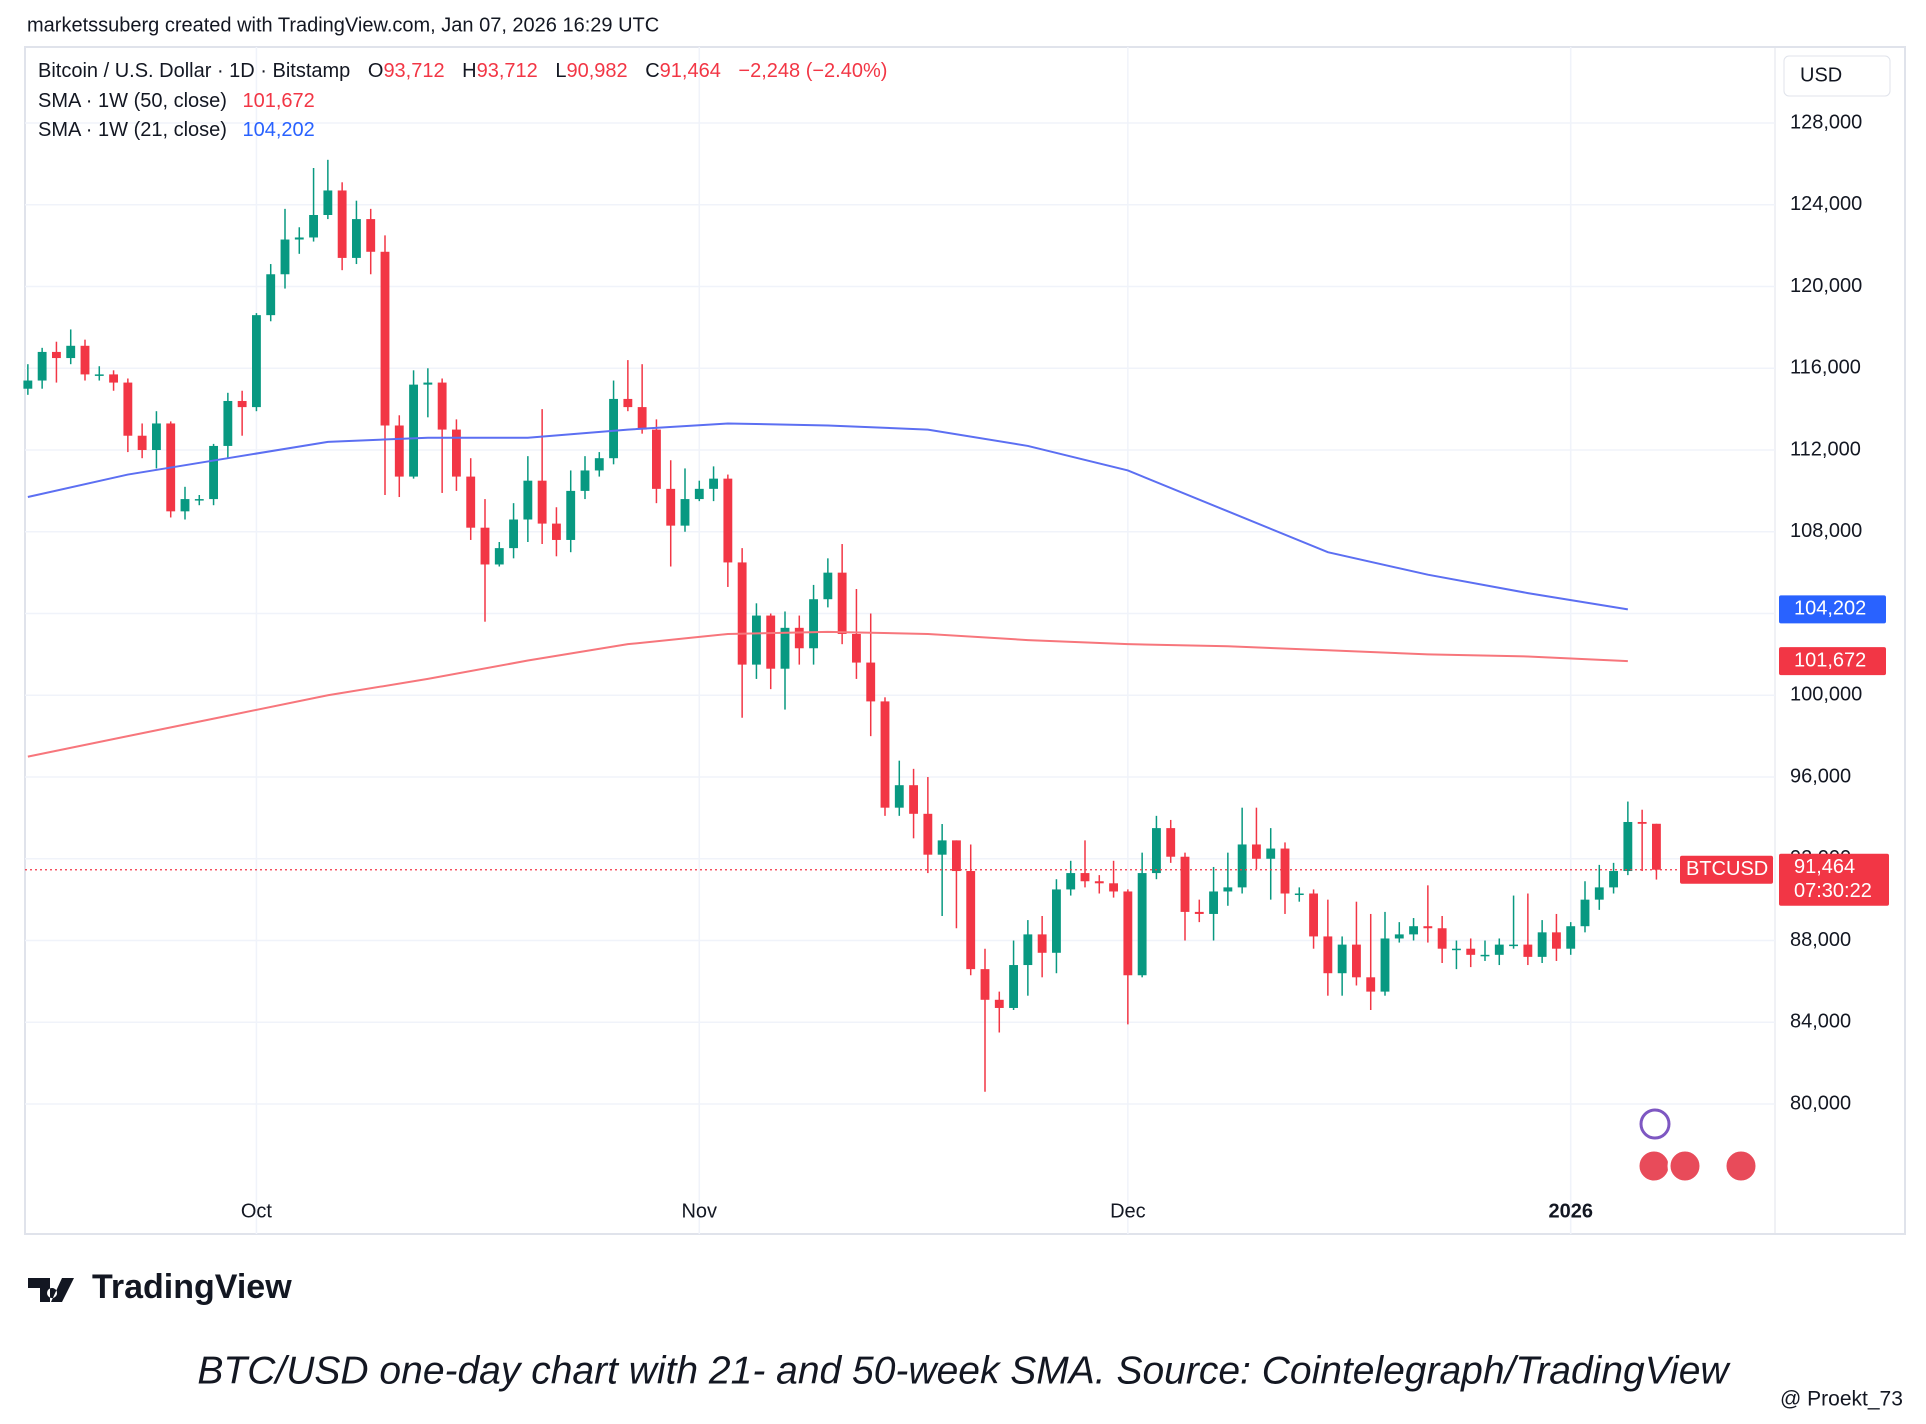  Describe the element at coordinates (1826, 204) in the screenshot. I see `y-tick-label: 124,000` at that location.